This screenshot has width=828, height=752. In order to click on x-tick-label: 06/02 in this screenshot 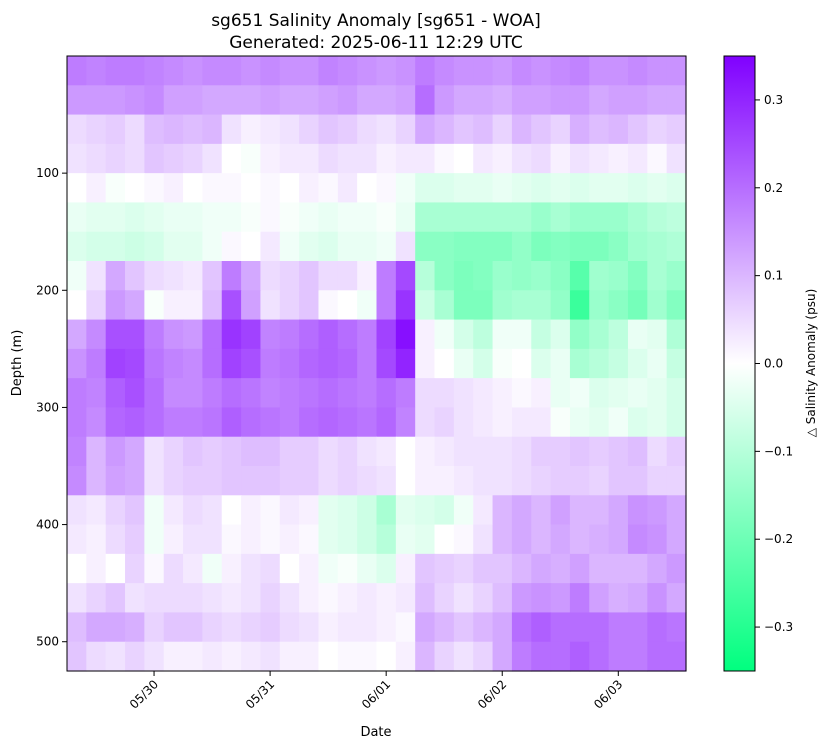, I will do `click(492, 694)`.